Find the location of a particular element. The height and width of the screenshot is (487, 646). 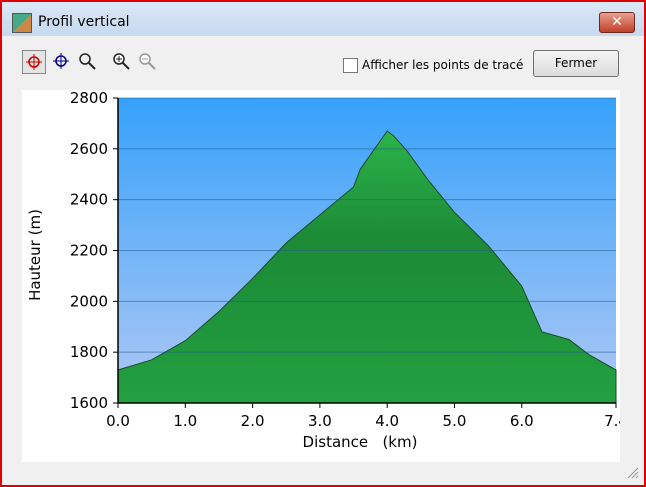

close-button: ✕ is located at coordinates (617, 22).